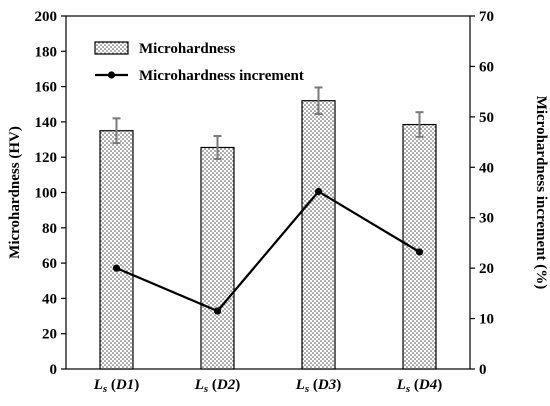 The height and width of the screenshot is (406, 550). What do you see at coordinates (54, 370) in the screenshot?
I see `y-tick-label: 0` at bounding box center [54, 370].